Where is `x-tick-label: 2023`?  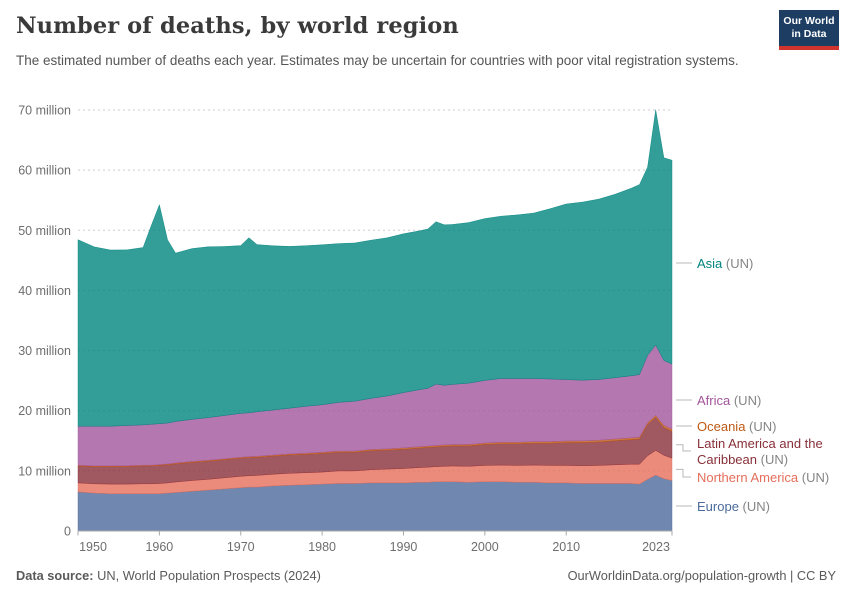
x-tick-label: 2023 is located at coordinates (656, 547).